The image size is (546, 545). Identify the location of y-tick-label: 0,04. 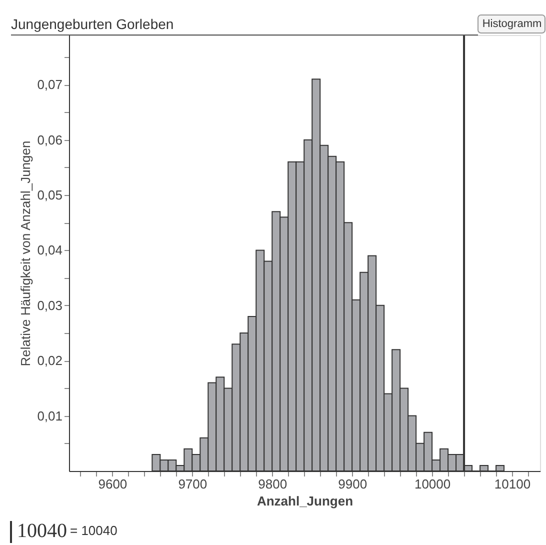
(49, 250).